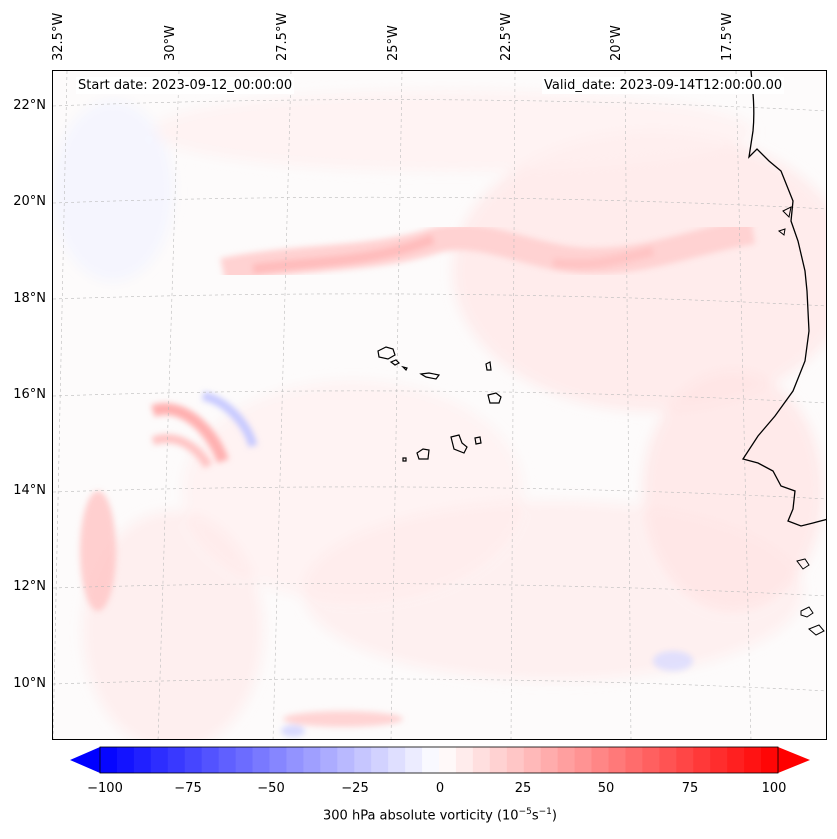 This screenshot has height=839, width=837. Describe the element at coordinates (523, 788) in the screenshot. I see `colorbar-tick-25: 25` at that location.